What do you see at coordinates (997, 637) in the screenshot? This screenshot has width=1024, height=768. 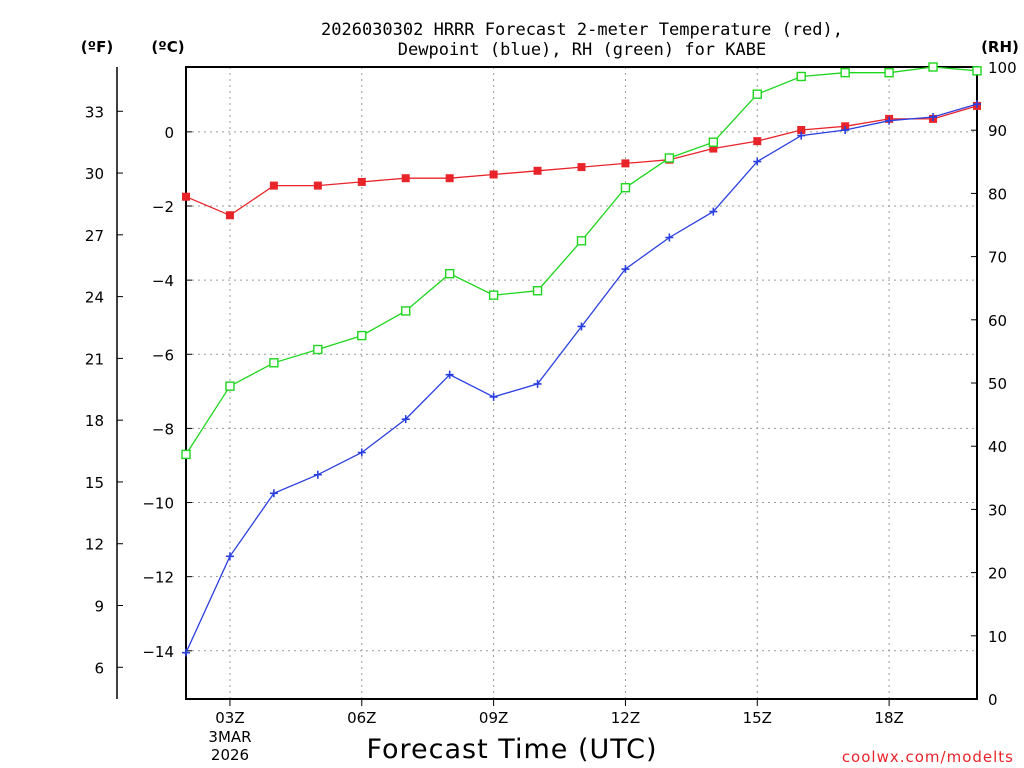 I see `rh-tick-label: 10` at bounding box center [997, 637].